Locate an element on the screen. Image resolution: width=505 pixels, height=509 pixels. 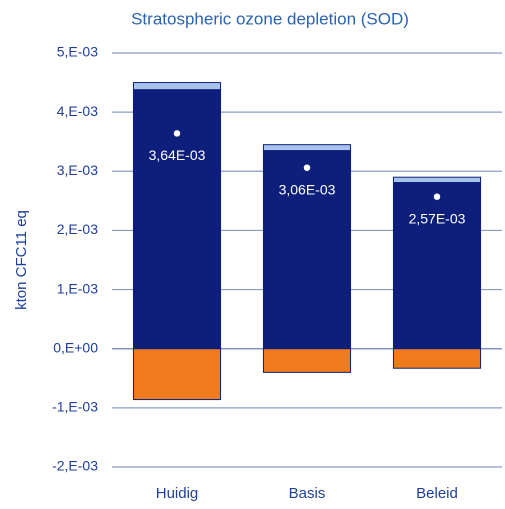
y-tick-label: 0,E+00 is located at coordinates (75, 347).